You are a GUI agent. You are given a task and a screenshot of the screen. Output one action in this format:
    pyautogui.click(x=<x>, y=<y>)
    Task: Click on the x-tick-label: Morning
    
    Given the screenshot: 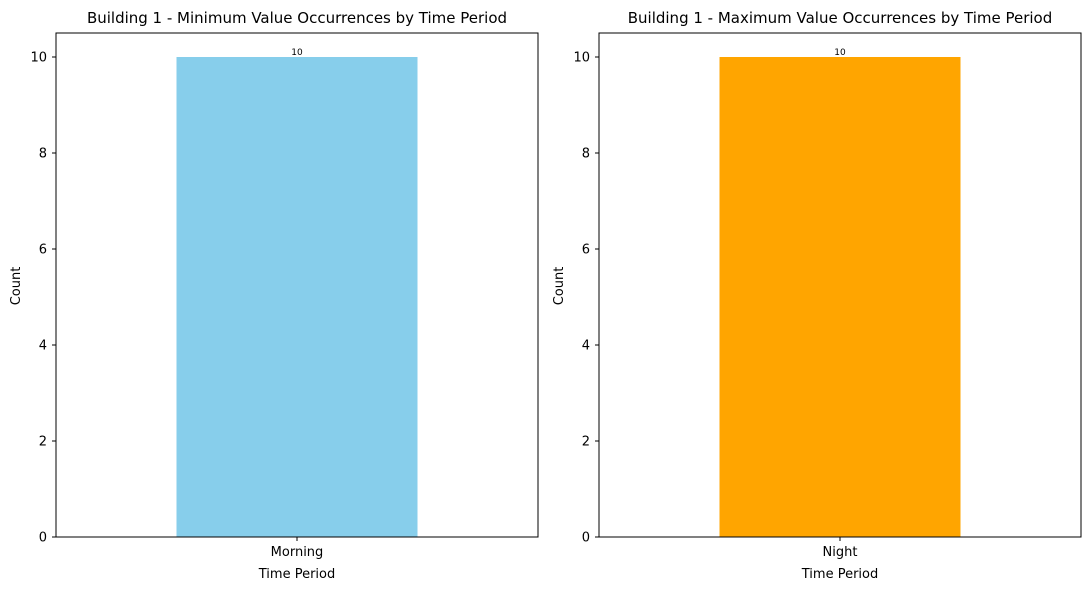 What is the action you would take?
    pyautogui.click(x=297, y=552)
    